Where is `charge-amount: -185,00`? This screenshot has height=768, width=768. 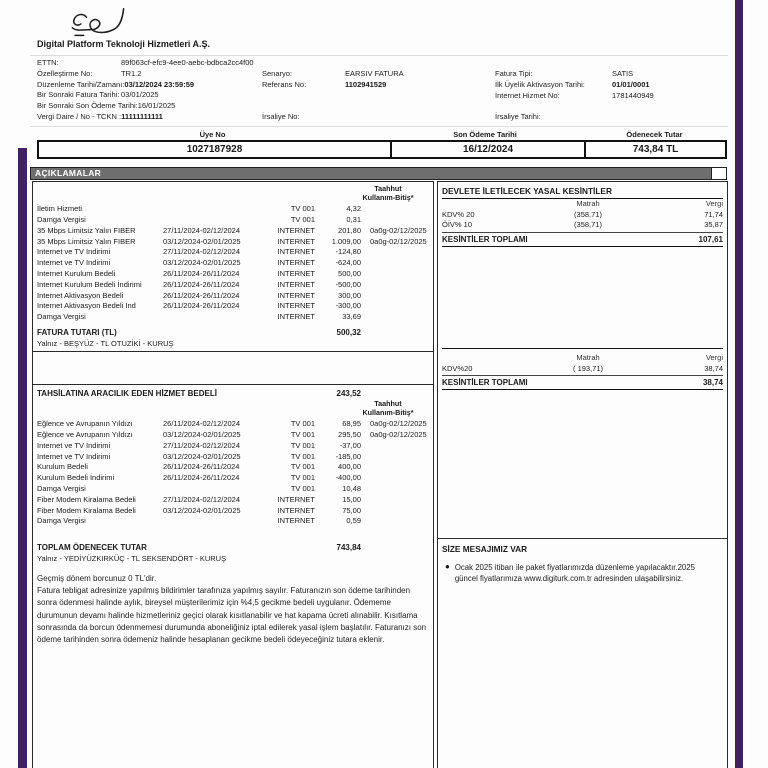
charge-amount: -185,00 is located at coordinates (348, 456).